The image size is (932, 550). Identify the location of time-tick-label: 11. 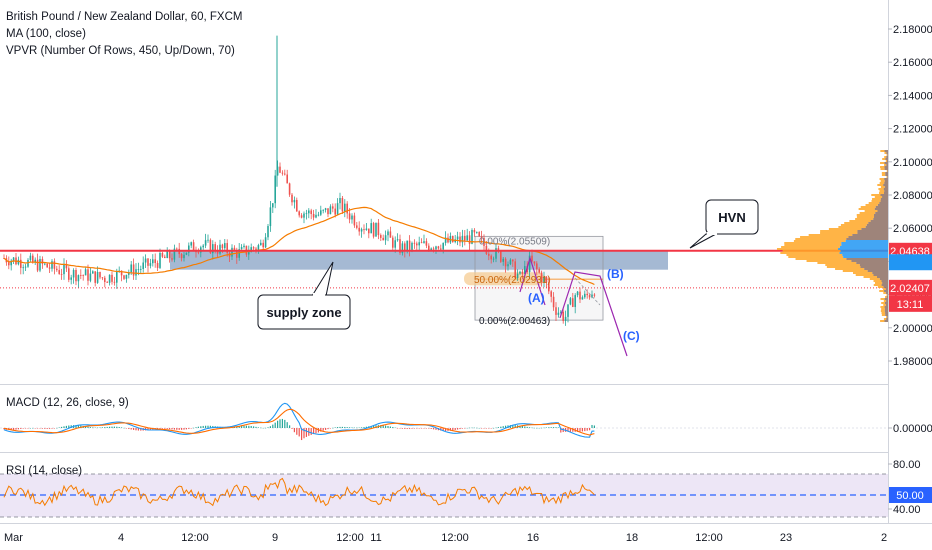
(375, 538).